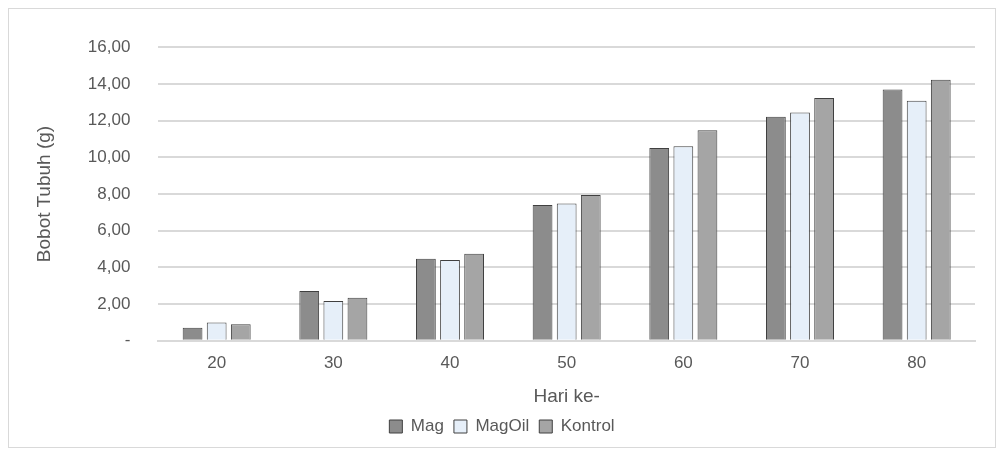 The image size is (1004, 456). What do you see at coordinates (114, 193) in the screenshot?
I see `y-tick-label: 8,00` at bounding box center [114, 193].